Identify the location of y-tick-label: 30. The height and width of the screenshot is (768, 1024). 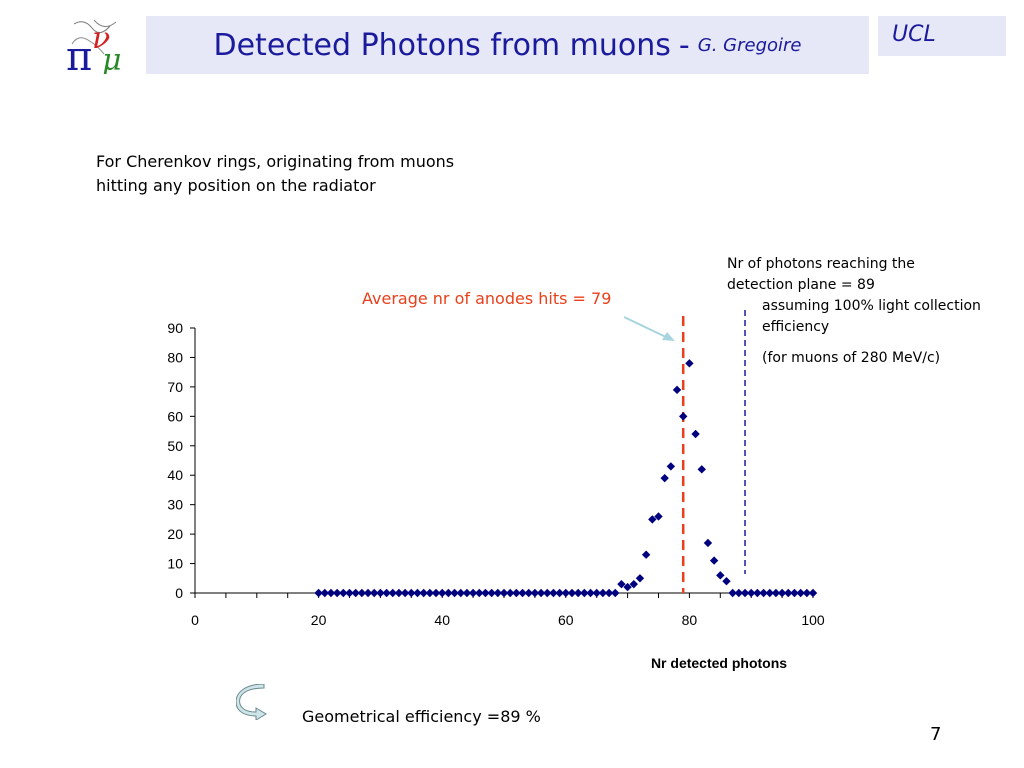
(175, 505).